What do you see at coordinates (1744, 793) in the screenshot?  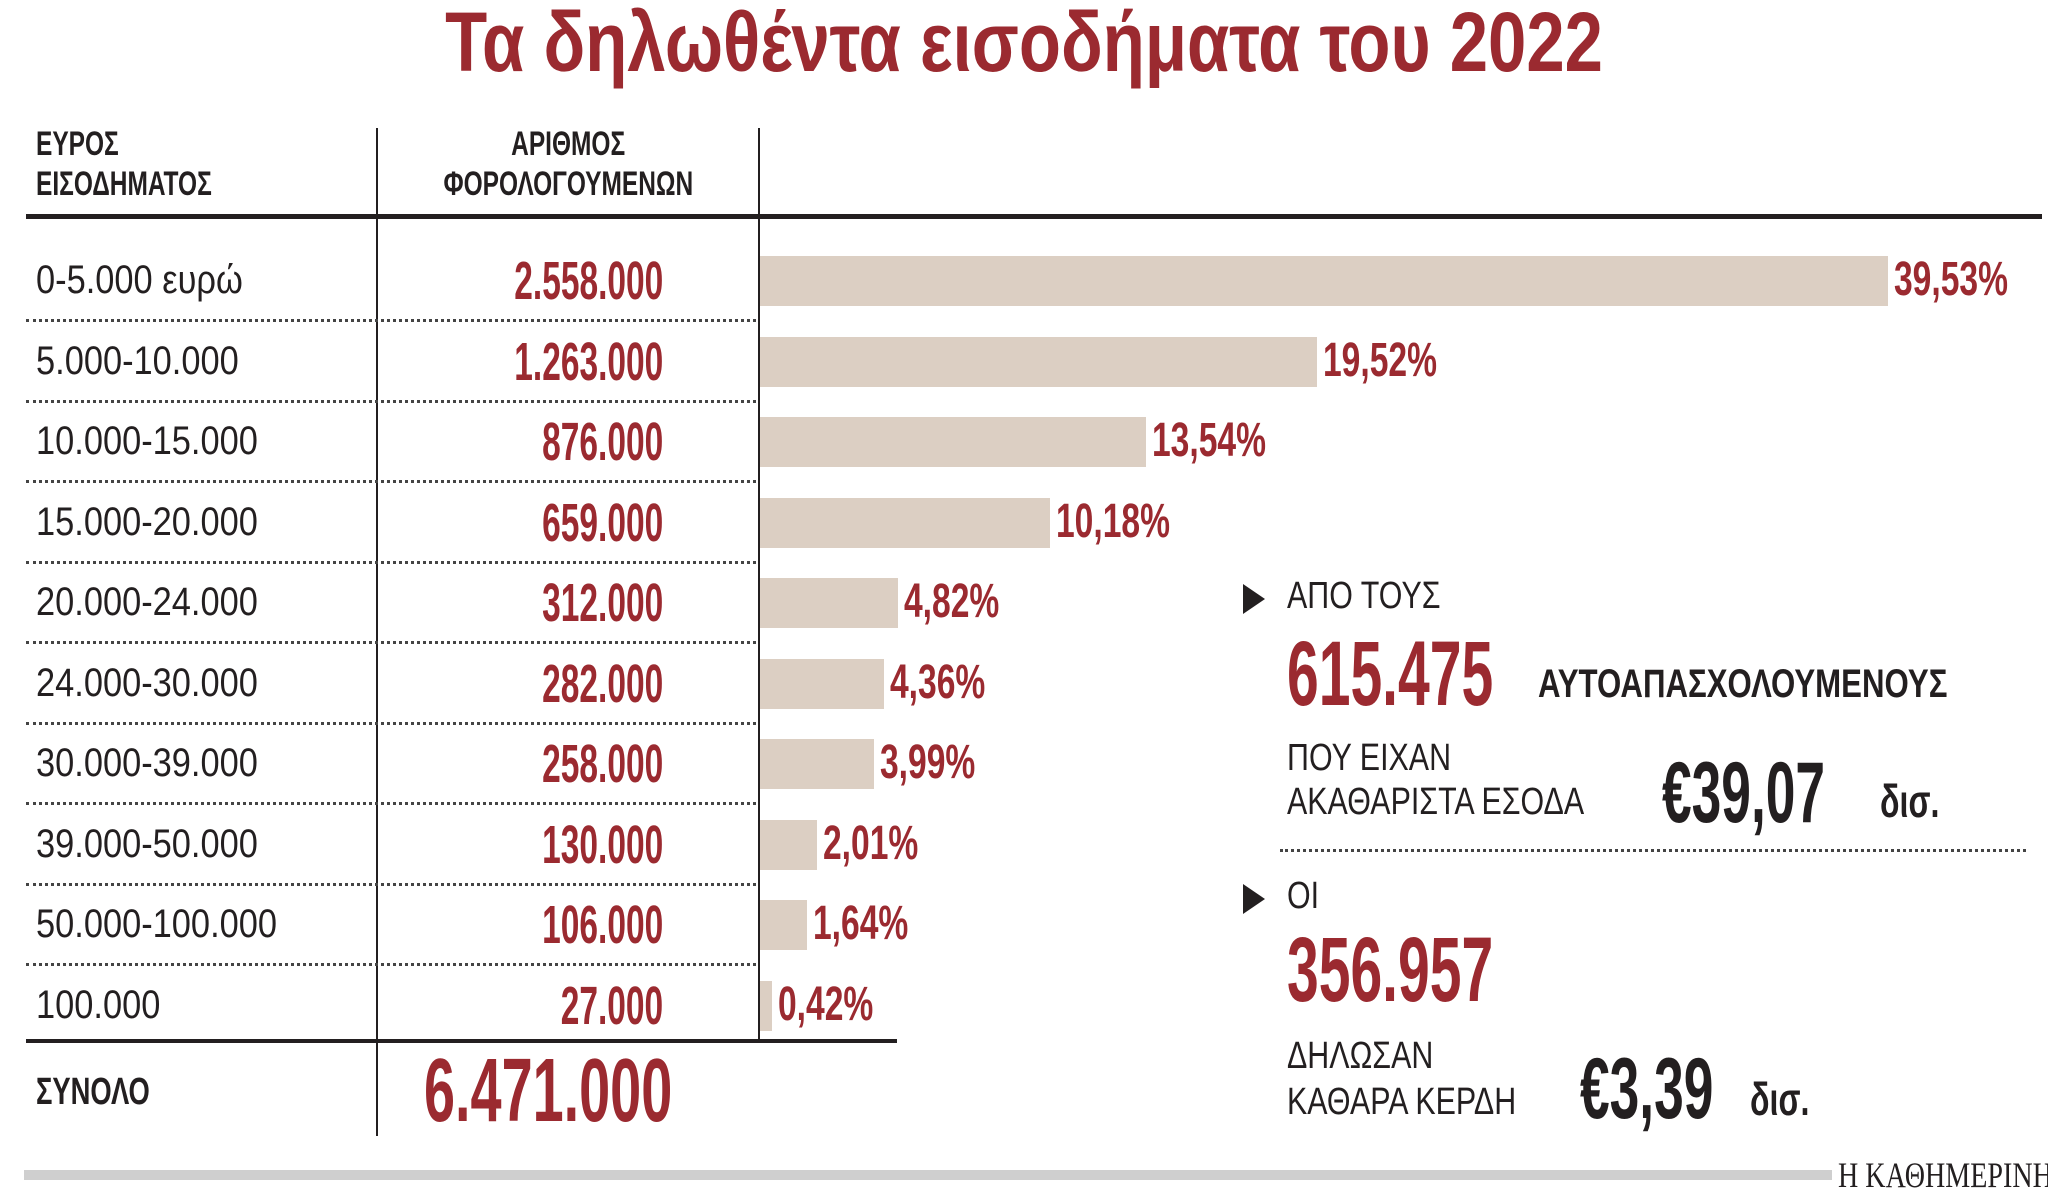 I see `gross-revenue-amount: €39,07` at bounding box center [1744, 793].